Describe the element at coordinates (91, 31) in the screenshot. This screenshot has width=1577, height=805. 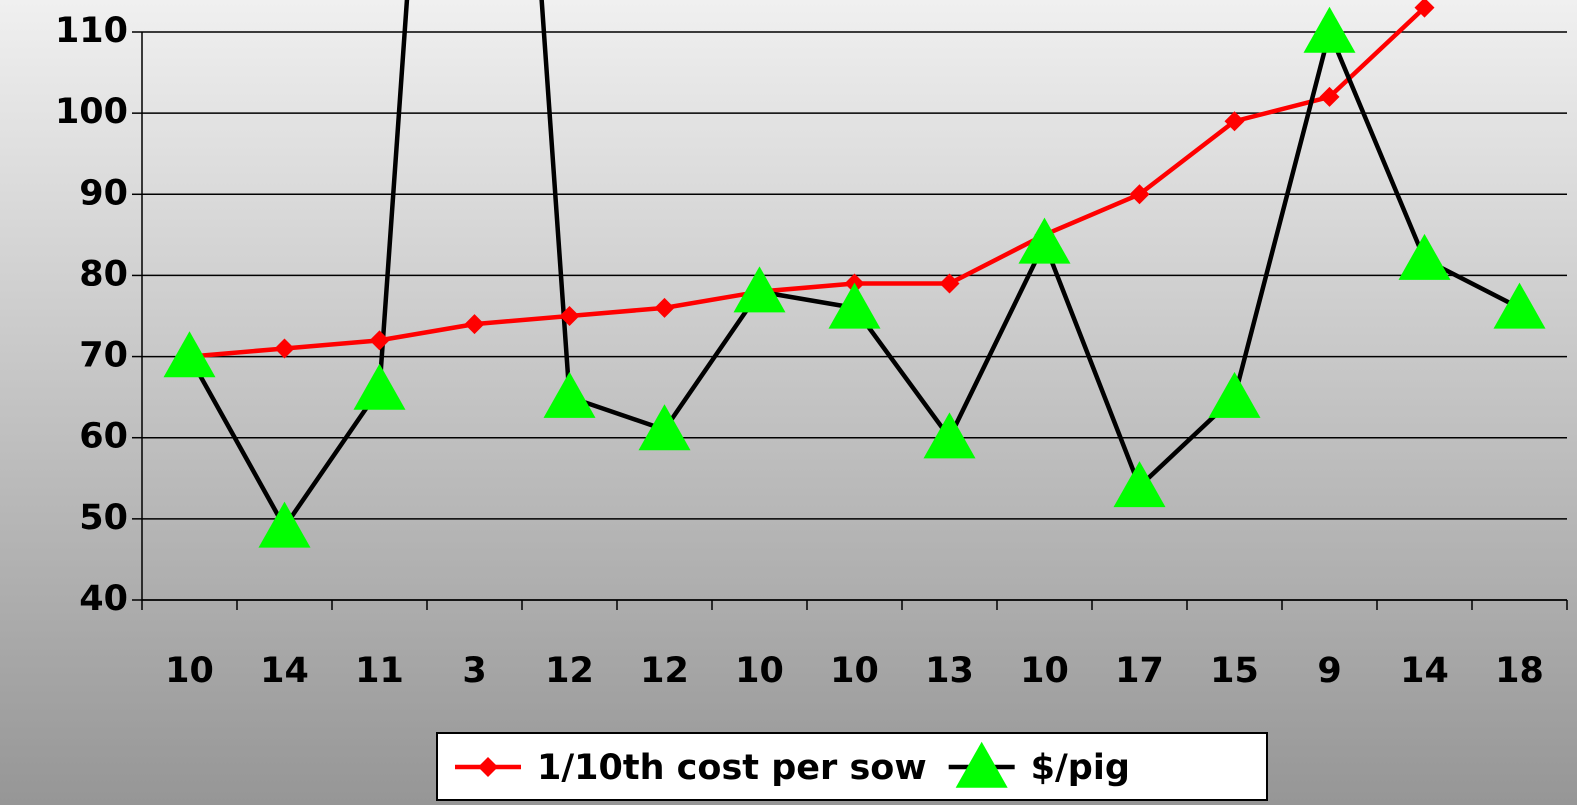
I see `y-tick-label: 110` at that location.